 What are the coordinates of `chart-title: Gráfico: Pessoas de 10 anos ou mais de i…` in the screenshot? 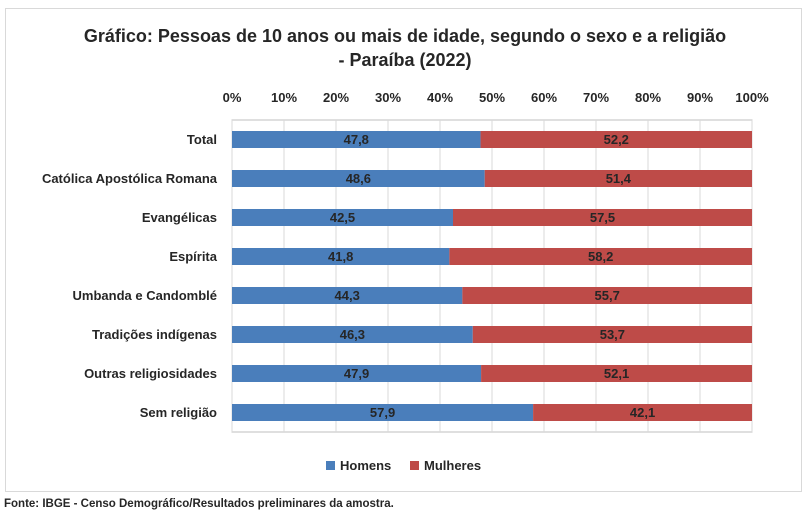 It's located at (405, 48).